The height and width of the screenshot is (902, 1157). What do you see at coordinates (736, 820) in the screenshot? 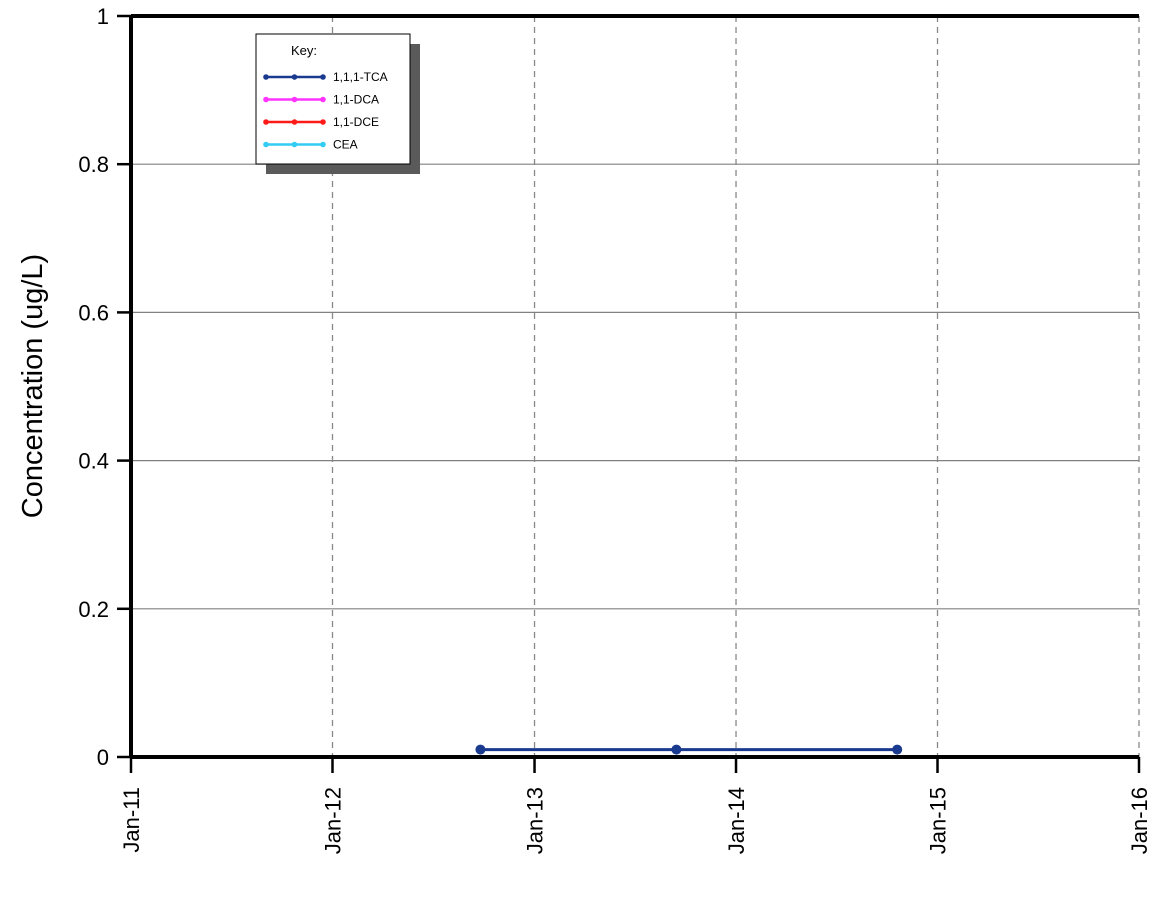
I see `x-tick-label: Jan-14` at bounding box center [736, 820].